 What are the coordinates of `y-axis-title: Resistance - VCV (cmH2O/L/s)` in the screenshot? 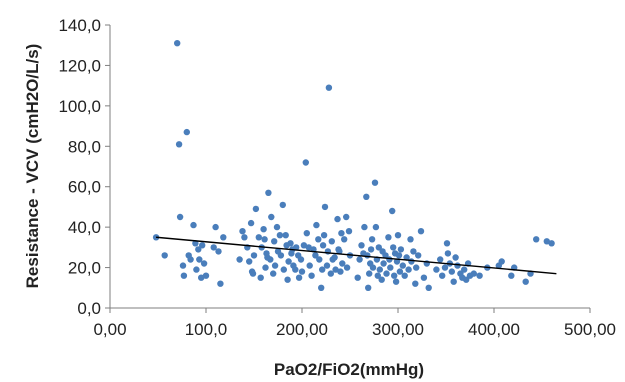 It's located at (32, 166).